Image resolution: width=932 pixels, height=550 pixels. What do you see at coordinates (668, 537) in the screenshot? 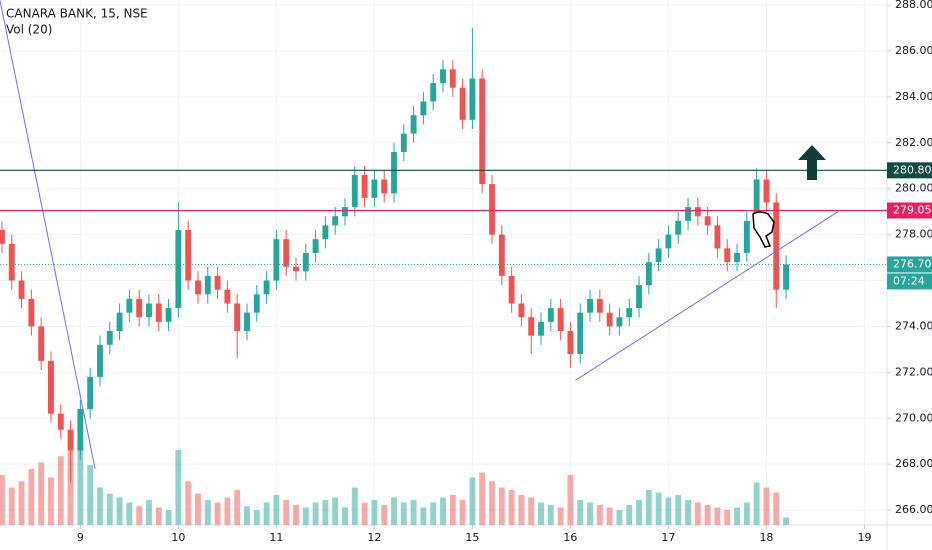
I see `x-tick-label: 17` at bounding box center [668, 537].